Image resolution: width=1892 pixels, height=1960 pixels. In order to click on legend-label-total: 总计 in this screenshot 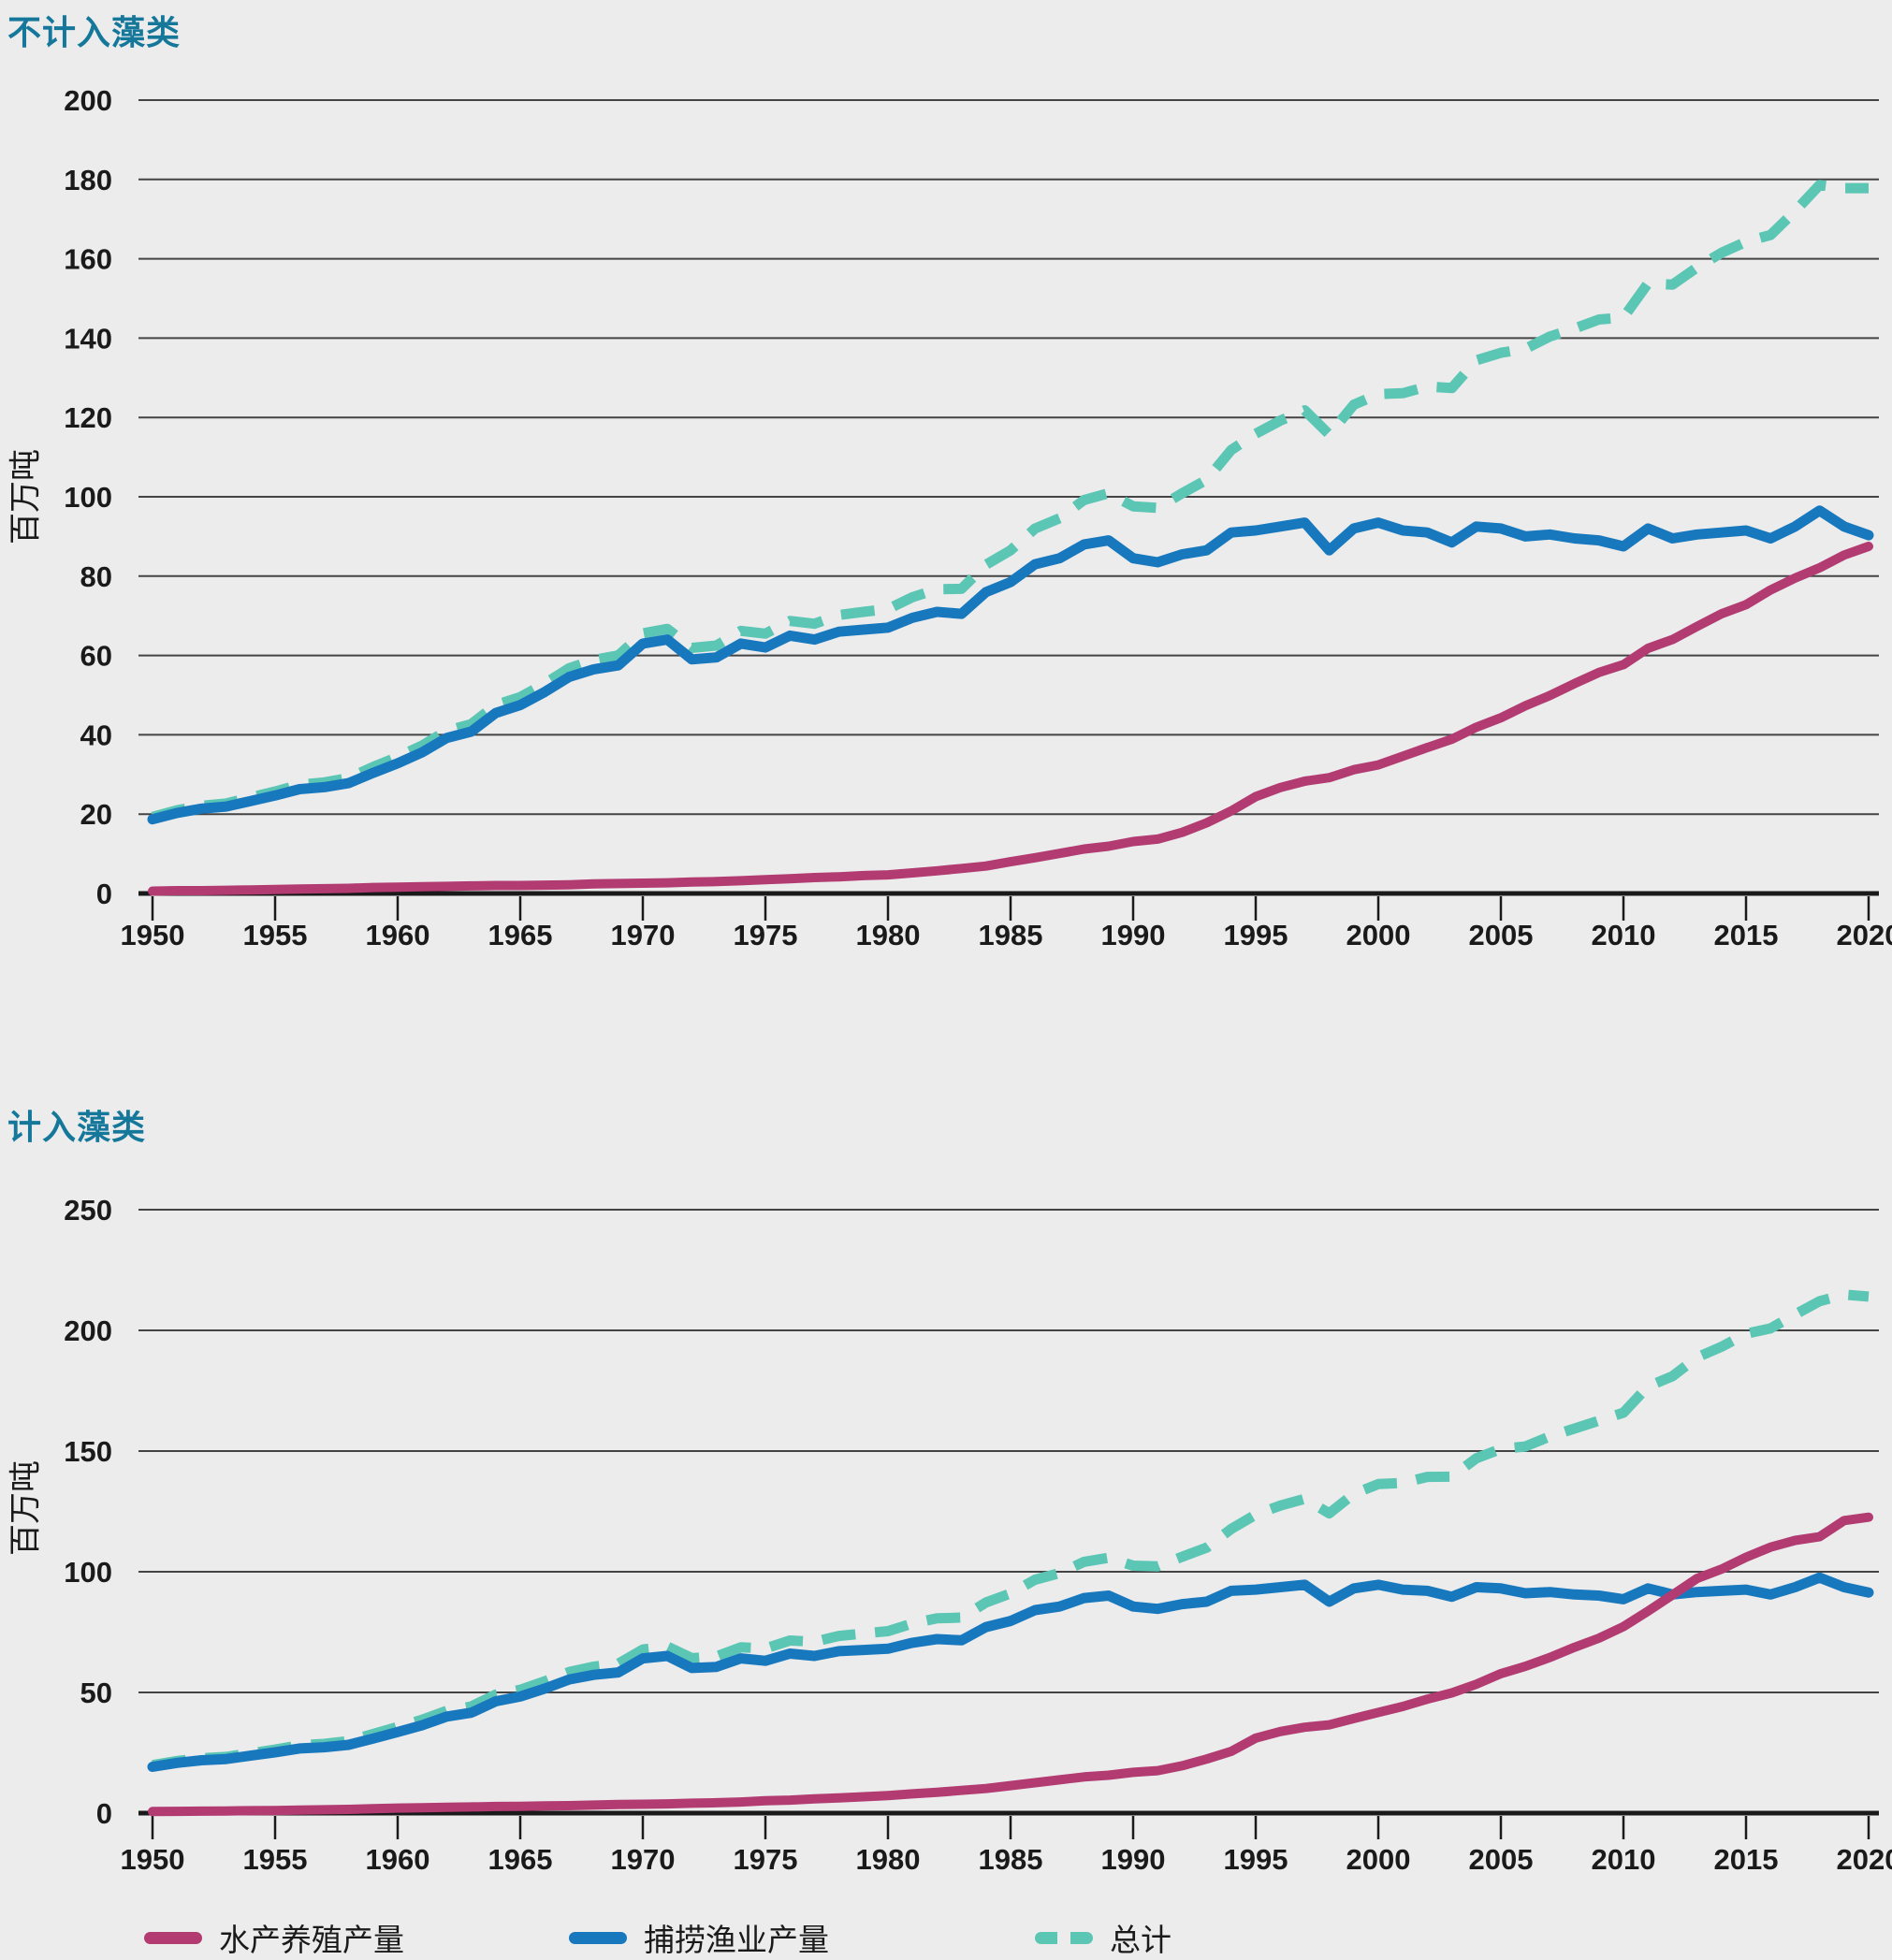, I will do `click(1141, 1940)`.